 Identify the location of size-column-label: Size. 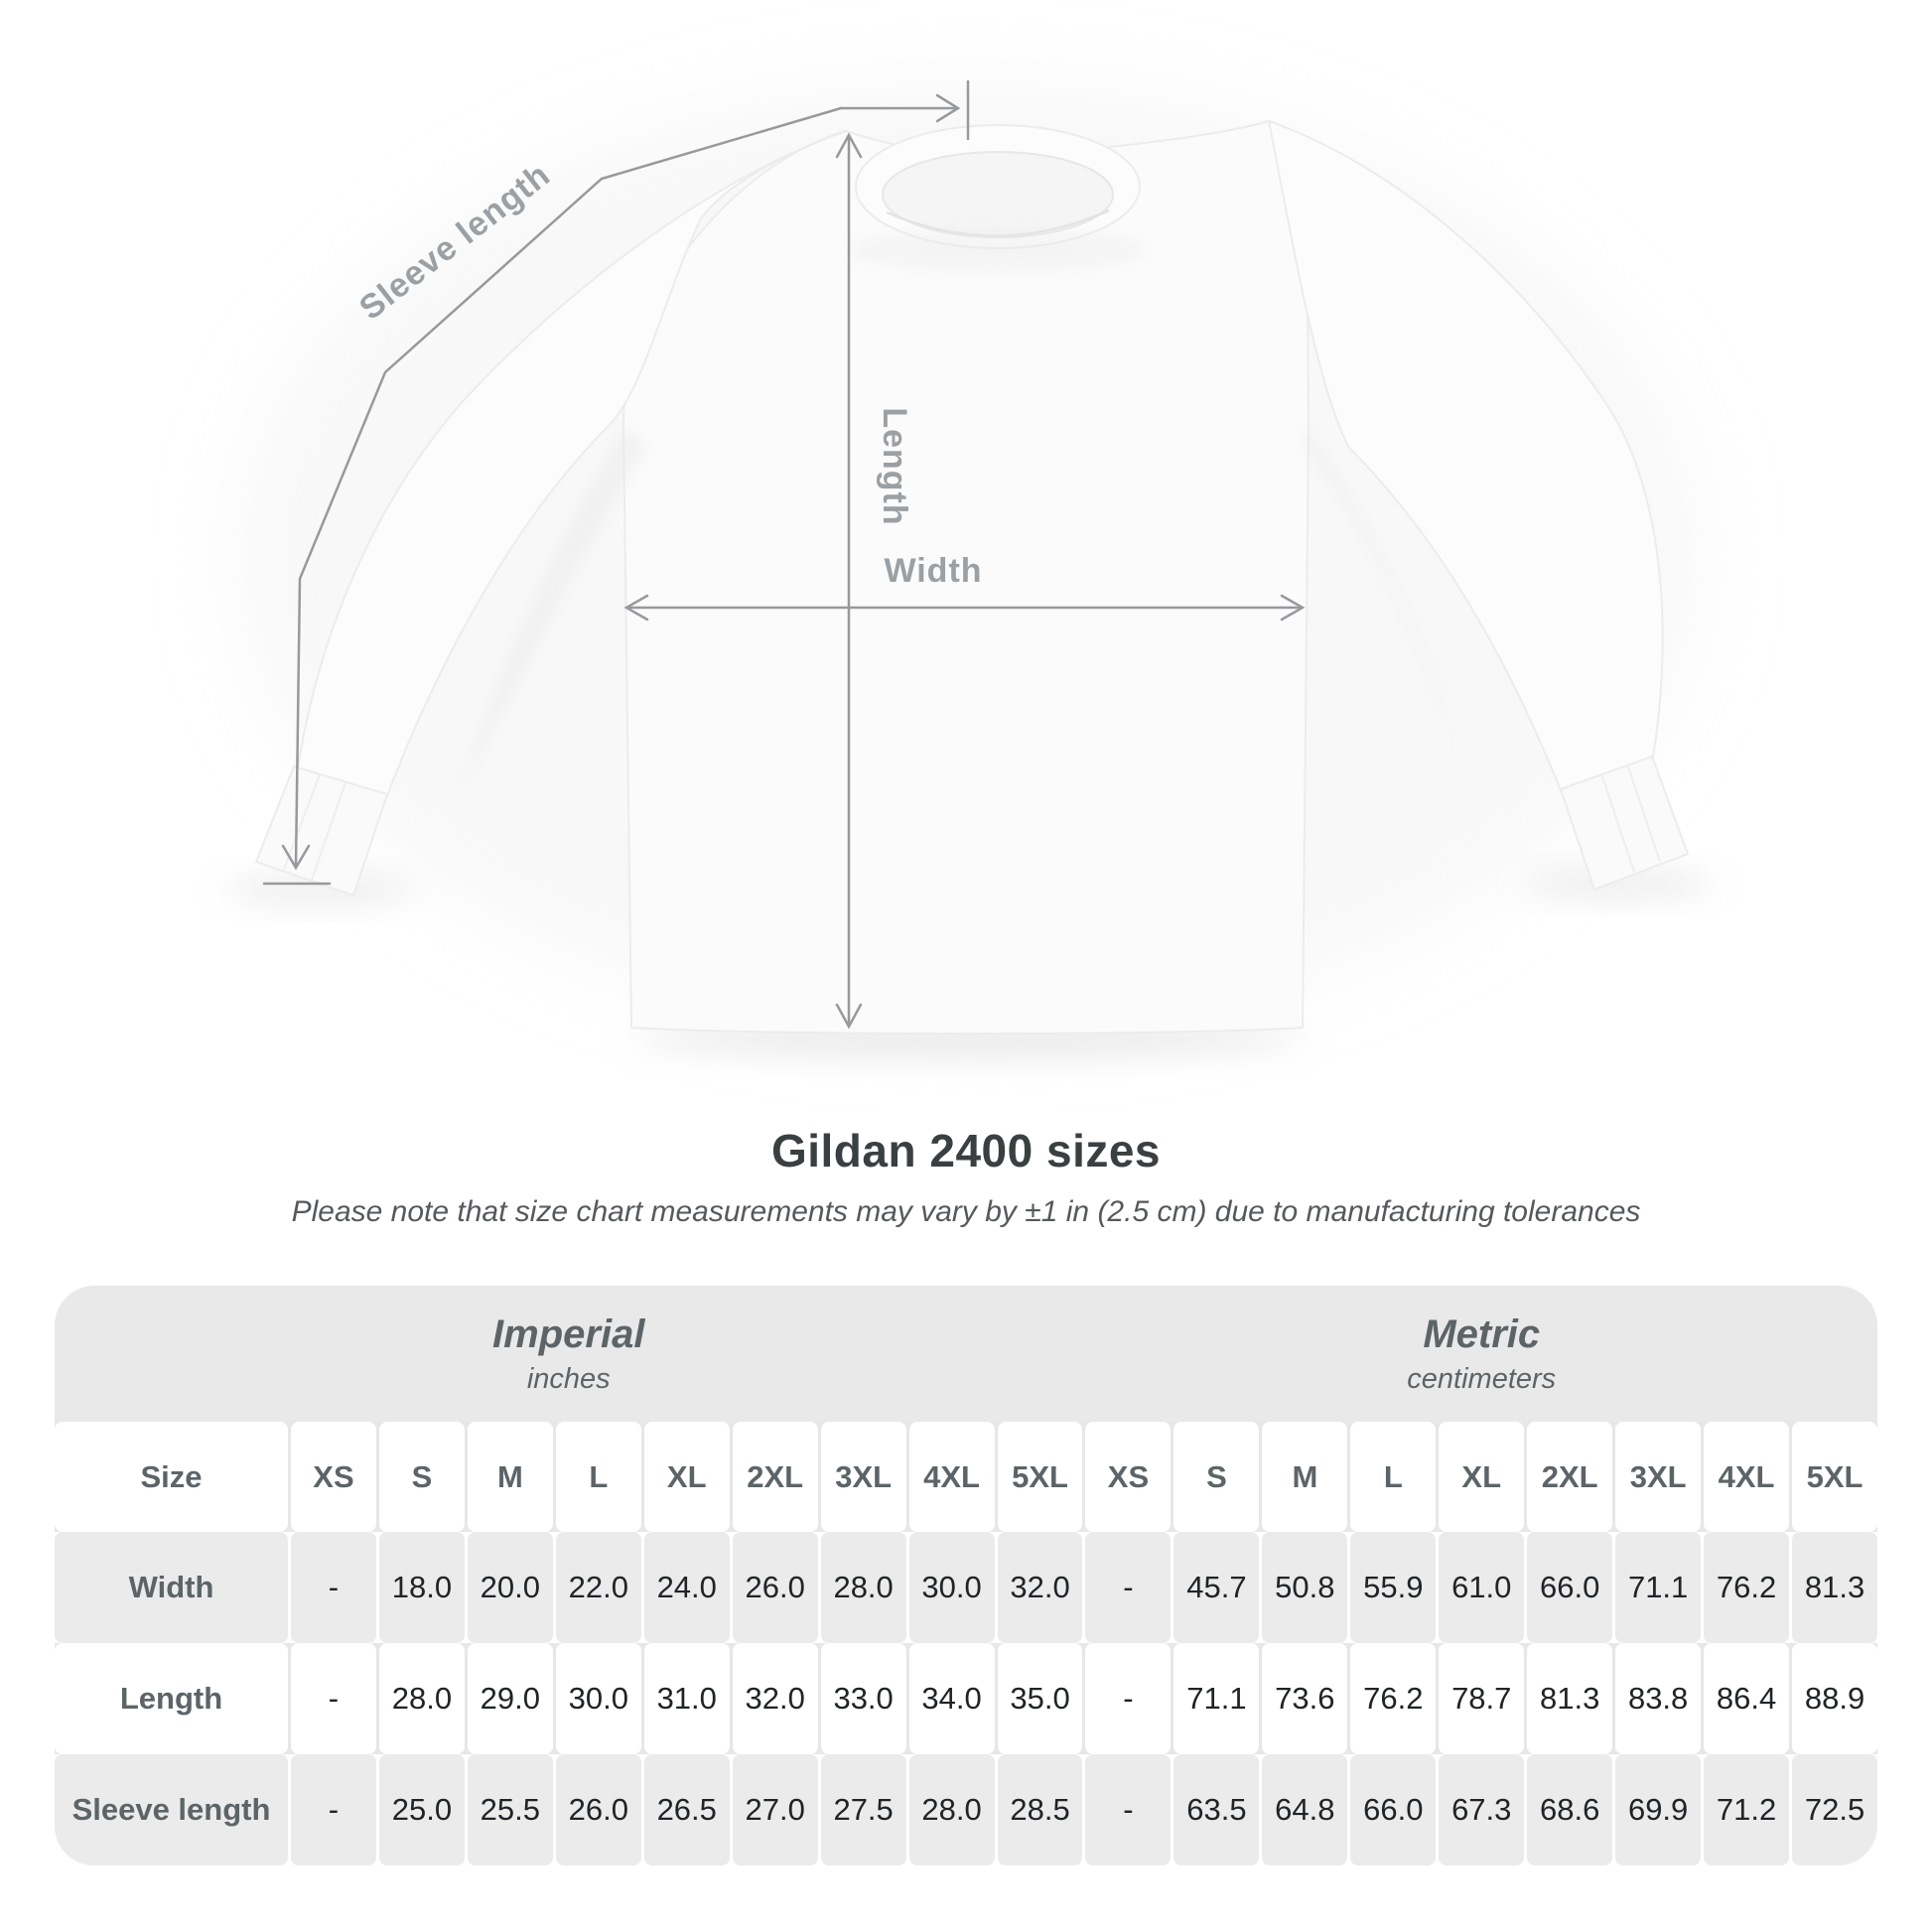
(171, 1477).